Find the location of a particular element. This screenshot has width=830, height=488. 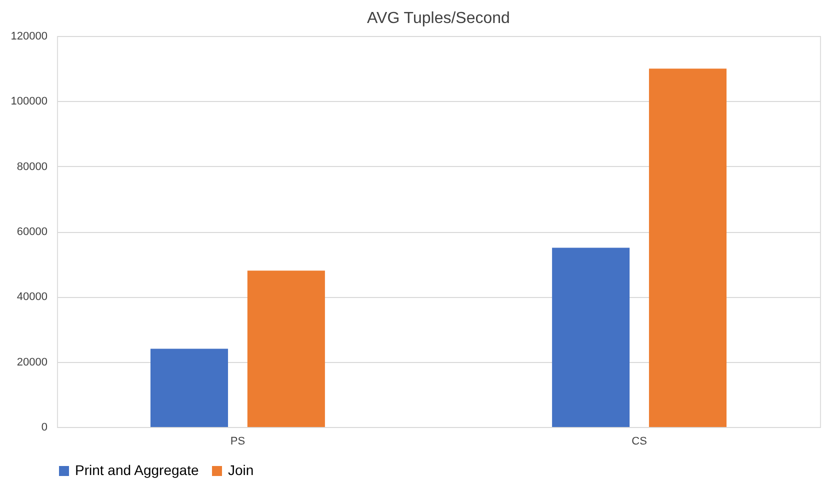

y-tick-label: 120000 is located at coordinates (29, 36).